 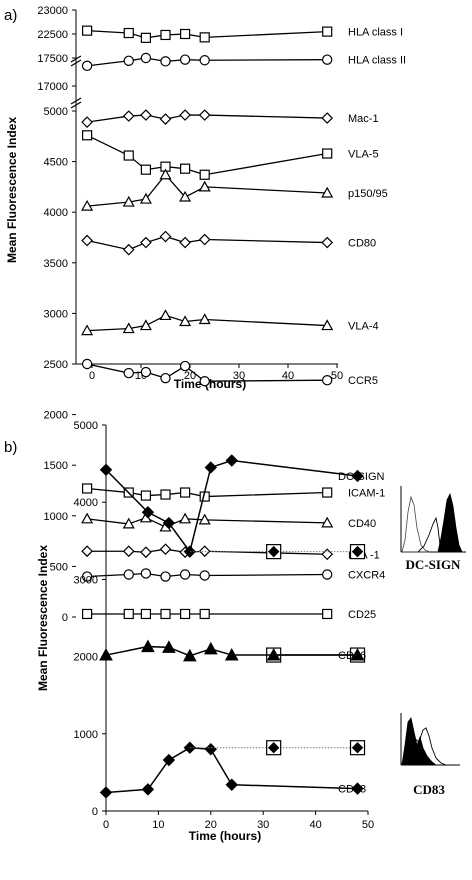 What do you see at coordinates (315, 825) in the screenshot?
I see `panel-b-x-tick-label-40: 40` at bounding box center [315, 825].